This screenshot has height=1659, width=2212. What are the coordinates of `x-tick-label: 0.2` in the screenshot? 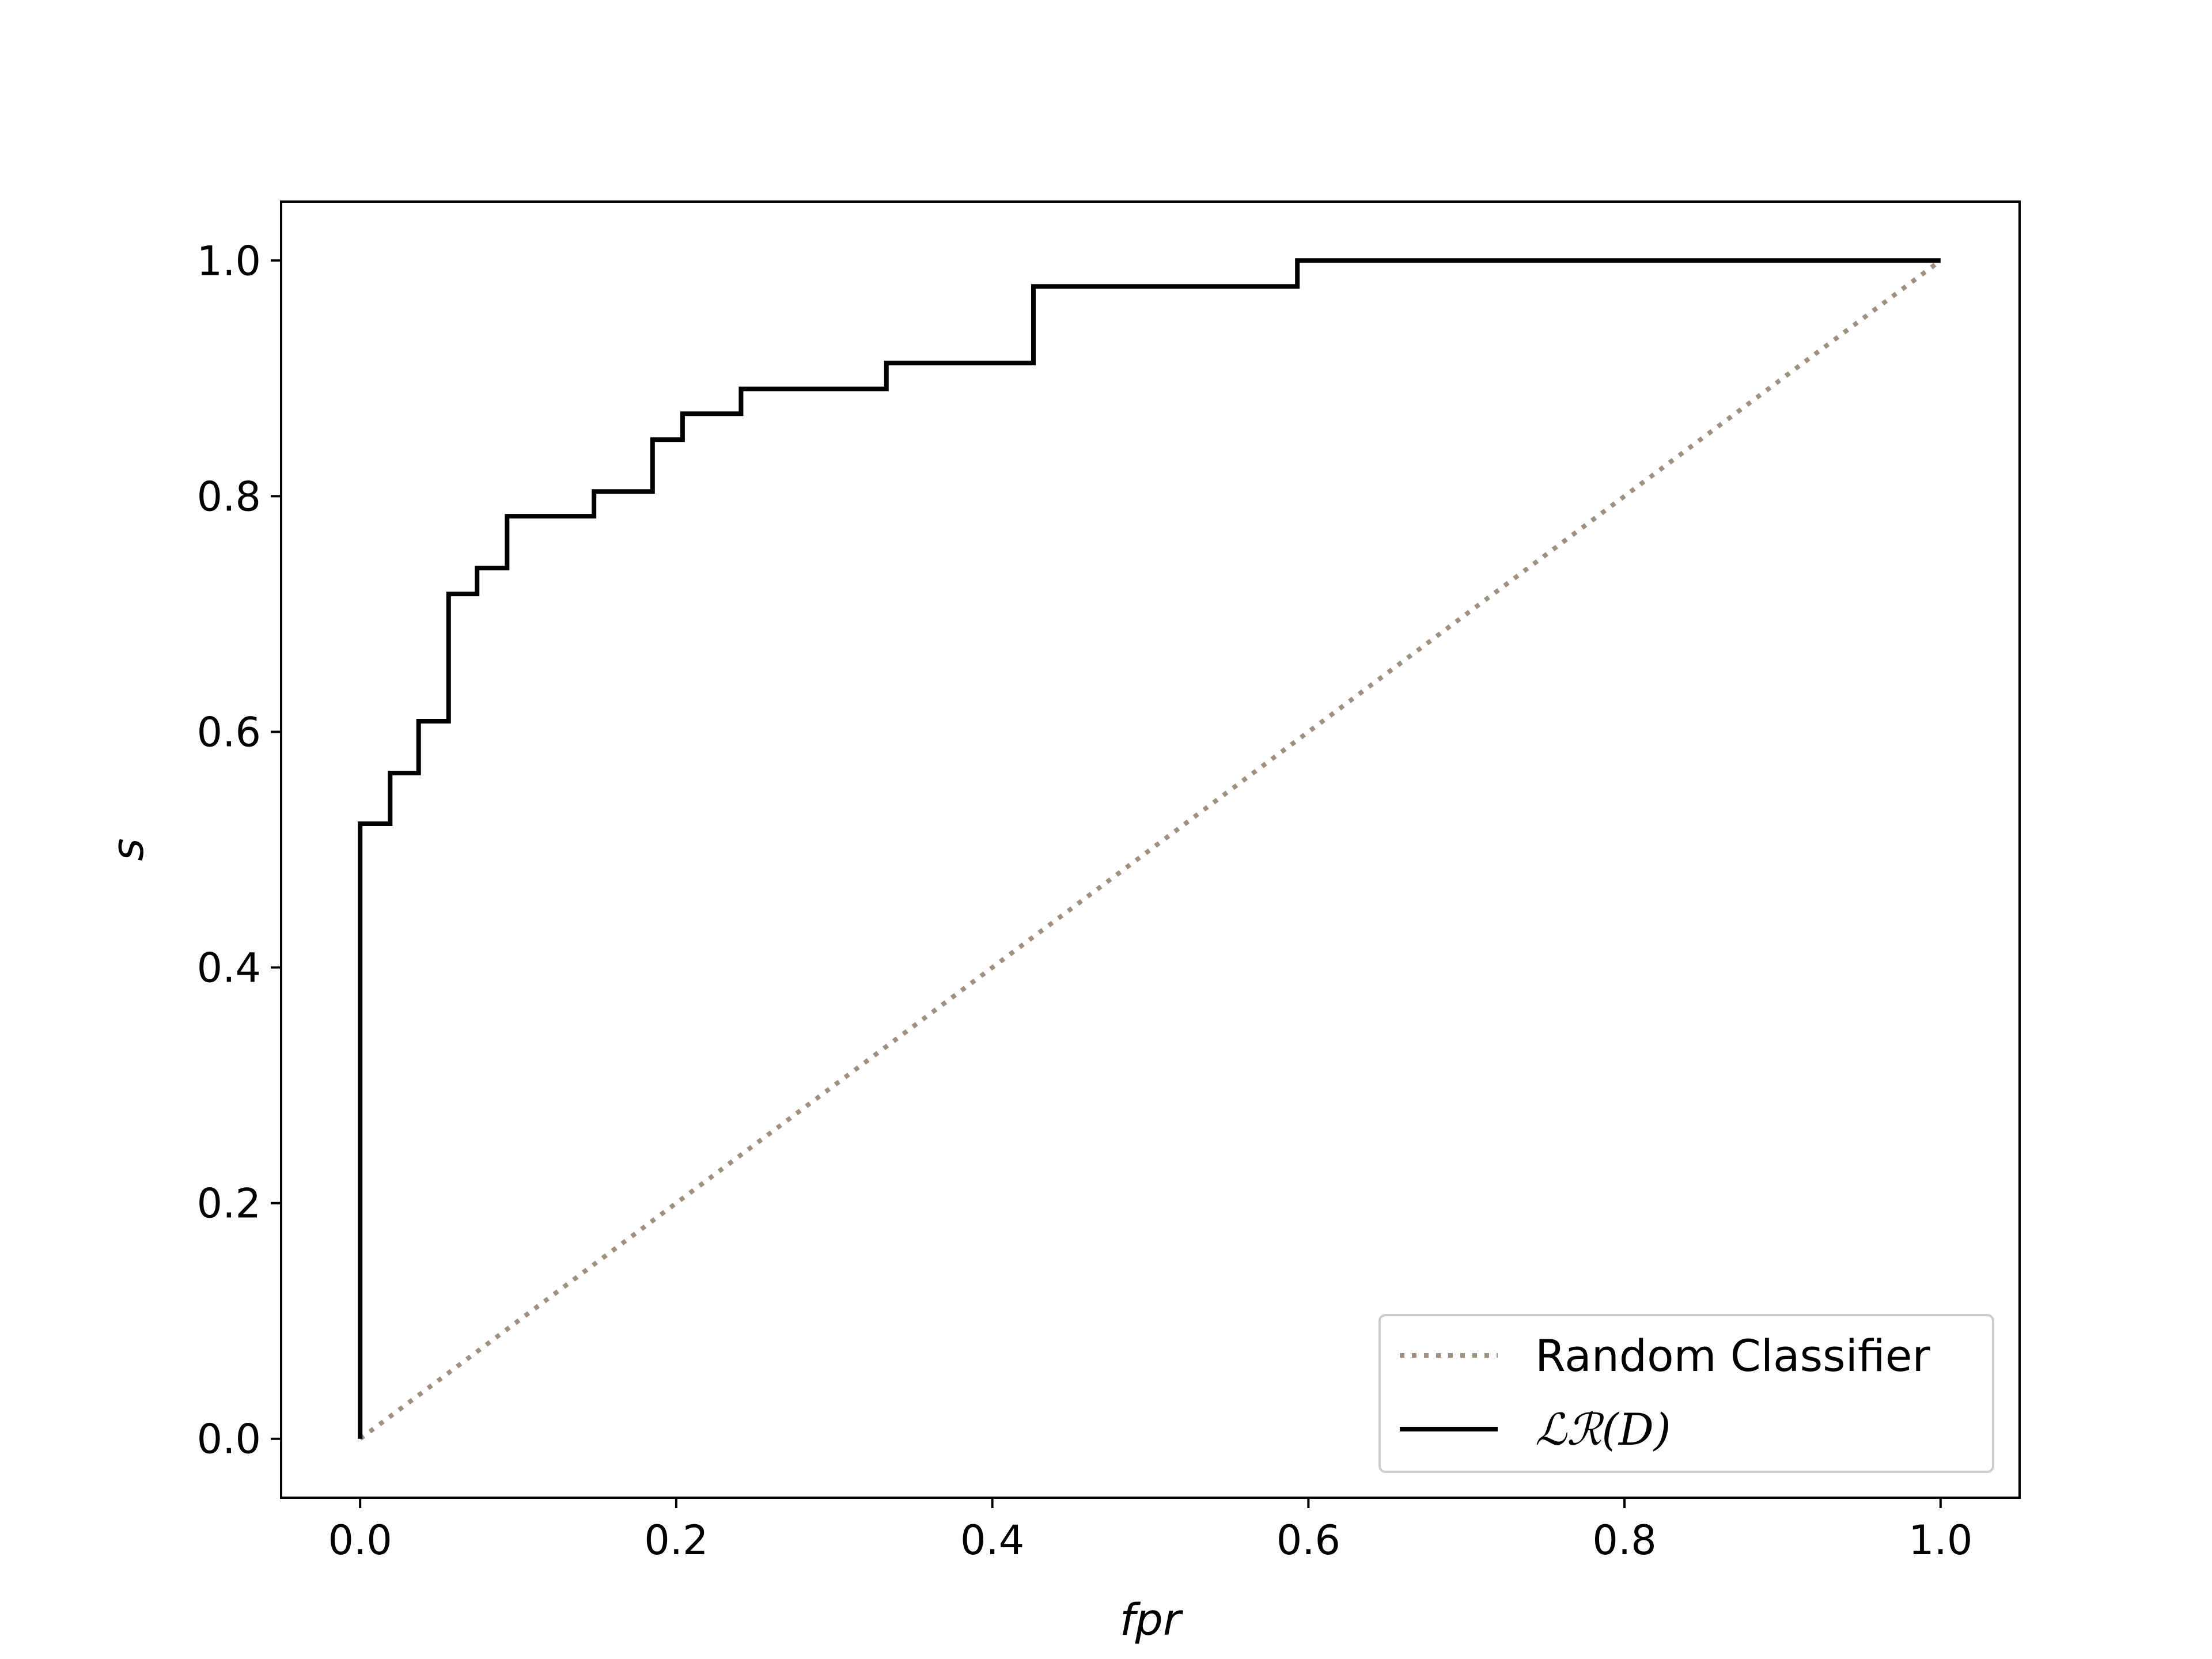 It's located at (676, 1540).